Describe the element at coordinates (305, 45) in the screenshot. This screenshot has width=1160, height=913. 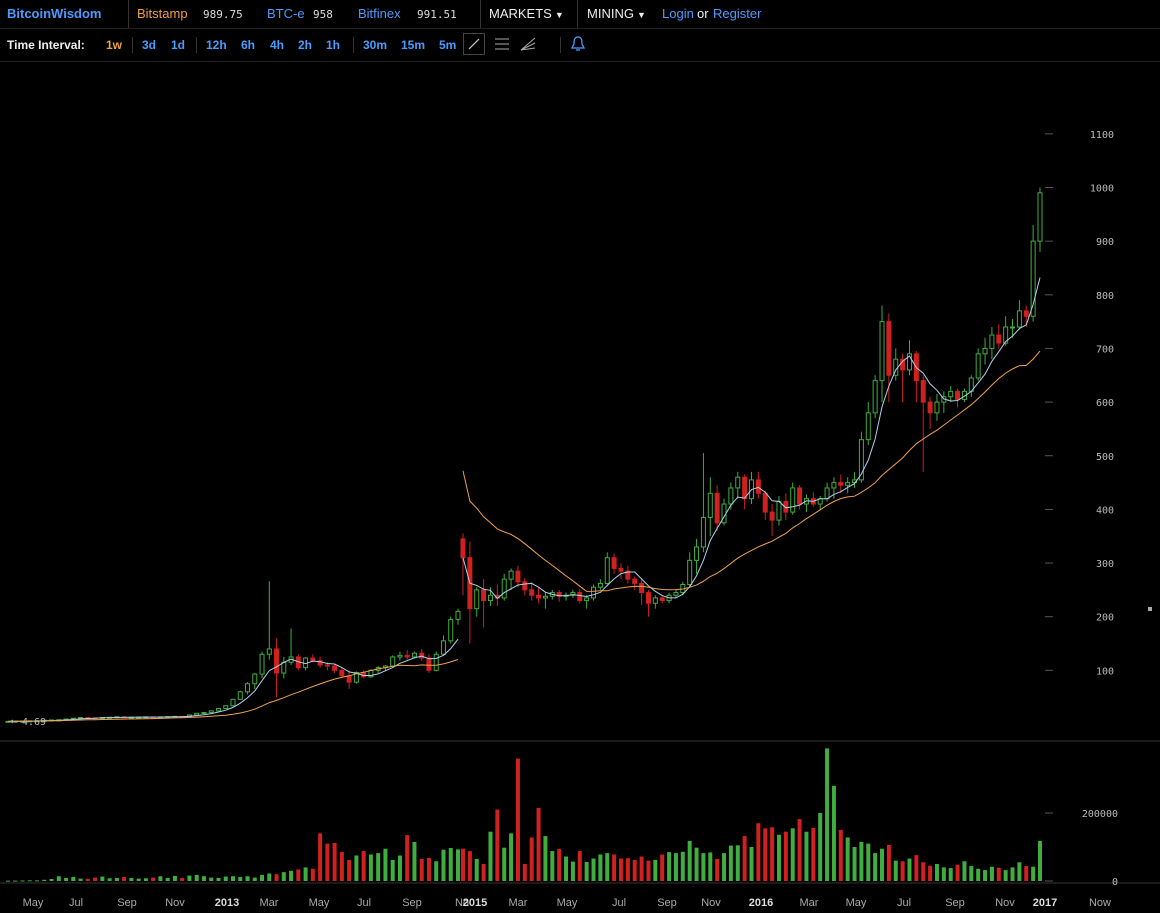
I see `interval-2h: 2h` at that location.